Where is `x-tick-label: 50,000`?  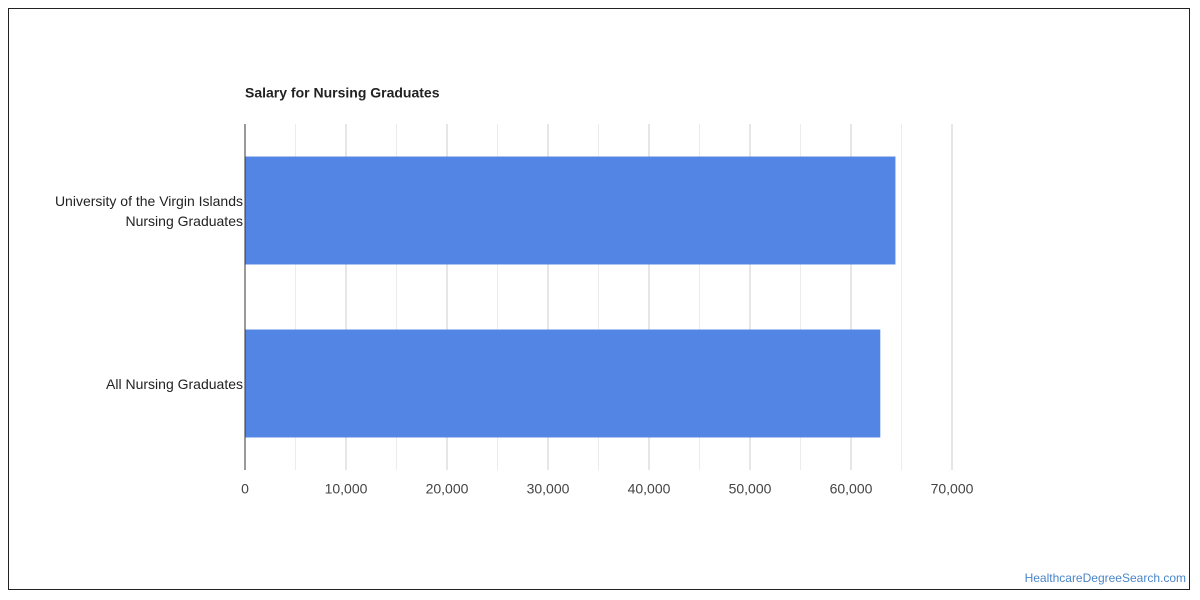 x-tick-label: 50,000 is located at coordinates (750, 489).